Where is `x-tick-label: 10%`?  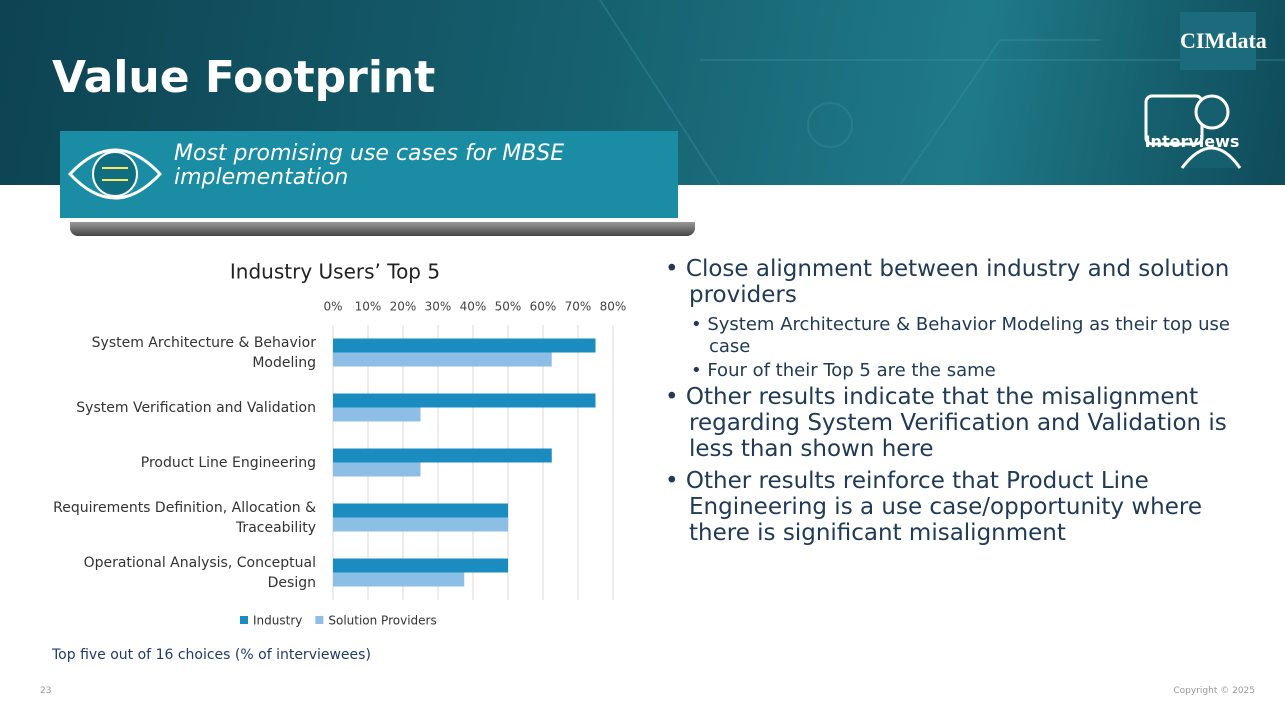
x-tick-label: 10% is located at coordinates (368, 307).